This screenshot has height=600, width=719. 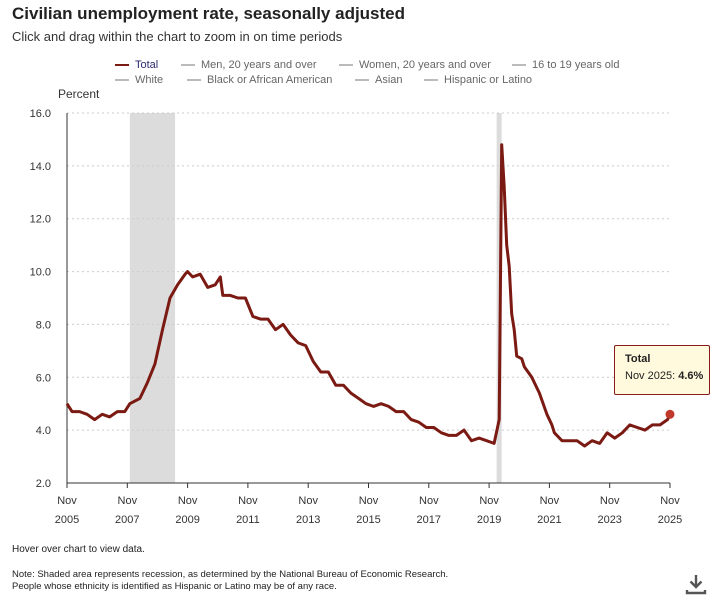 What do you see at coordinates (368, 520) in the screenshot?
I see `x-tick-year: 2015` at bounding box center [368, 520].